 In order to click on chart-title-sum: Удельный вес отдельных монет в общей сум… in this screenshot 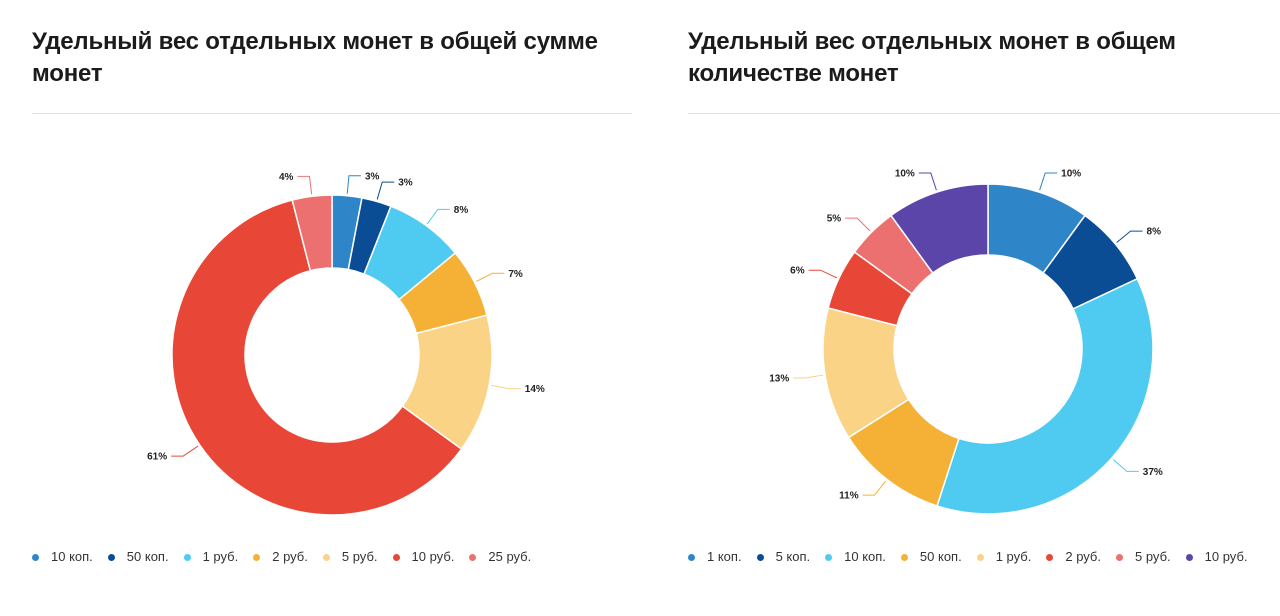, I will do `click(315, 57)`.